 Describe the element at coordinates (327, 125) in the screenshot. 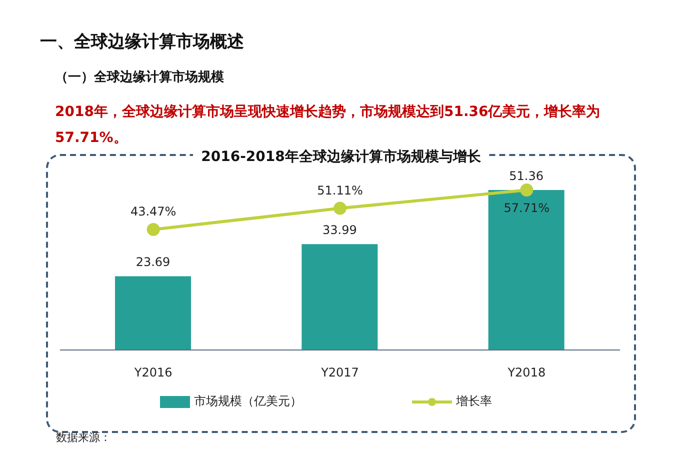

I see `text: 2018年，全球边缘计算市场呈现快速增长趋势，市场规模达到51.36亿美元，增长率为57.71%。` at that location.